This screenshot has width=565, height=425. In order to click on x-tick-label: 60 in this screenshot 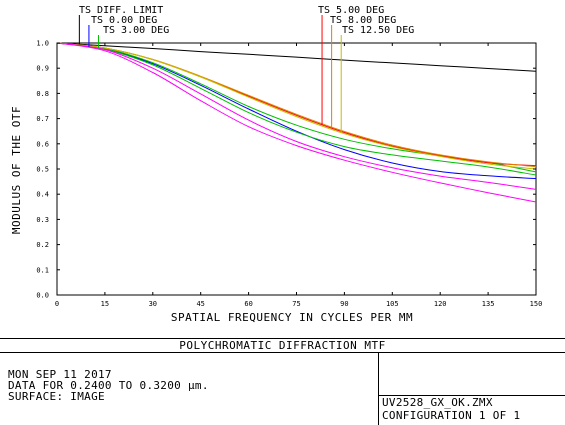, I will do `click(248, 304)`.